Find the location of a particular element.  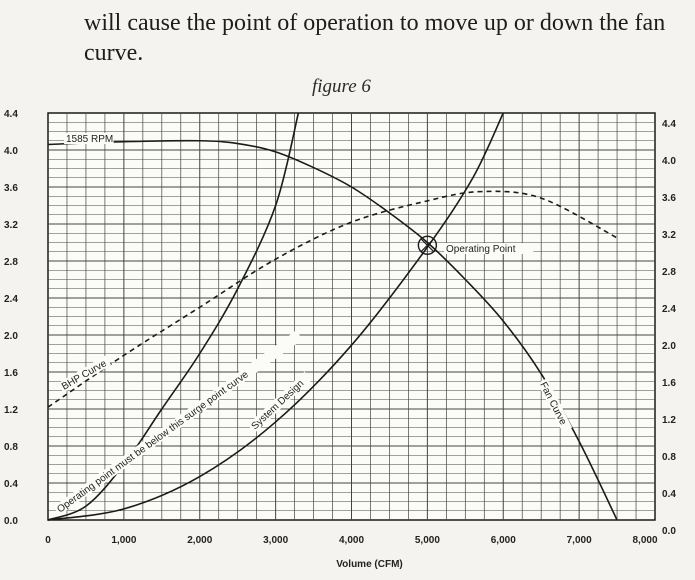

x-tick-label: 7,000 is located at coordinates (579, 540).